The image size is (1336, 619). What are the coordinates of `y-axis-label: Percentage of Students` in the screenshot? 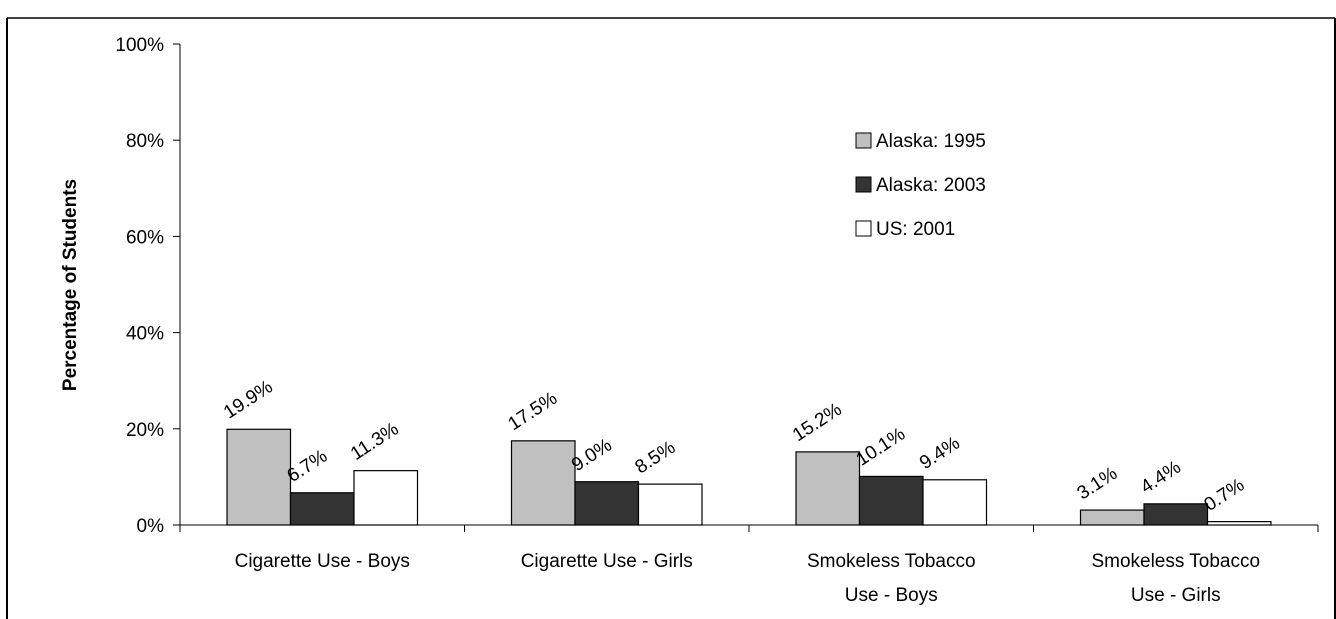 It's located at (70, 285).